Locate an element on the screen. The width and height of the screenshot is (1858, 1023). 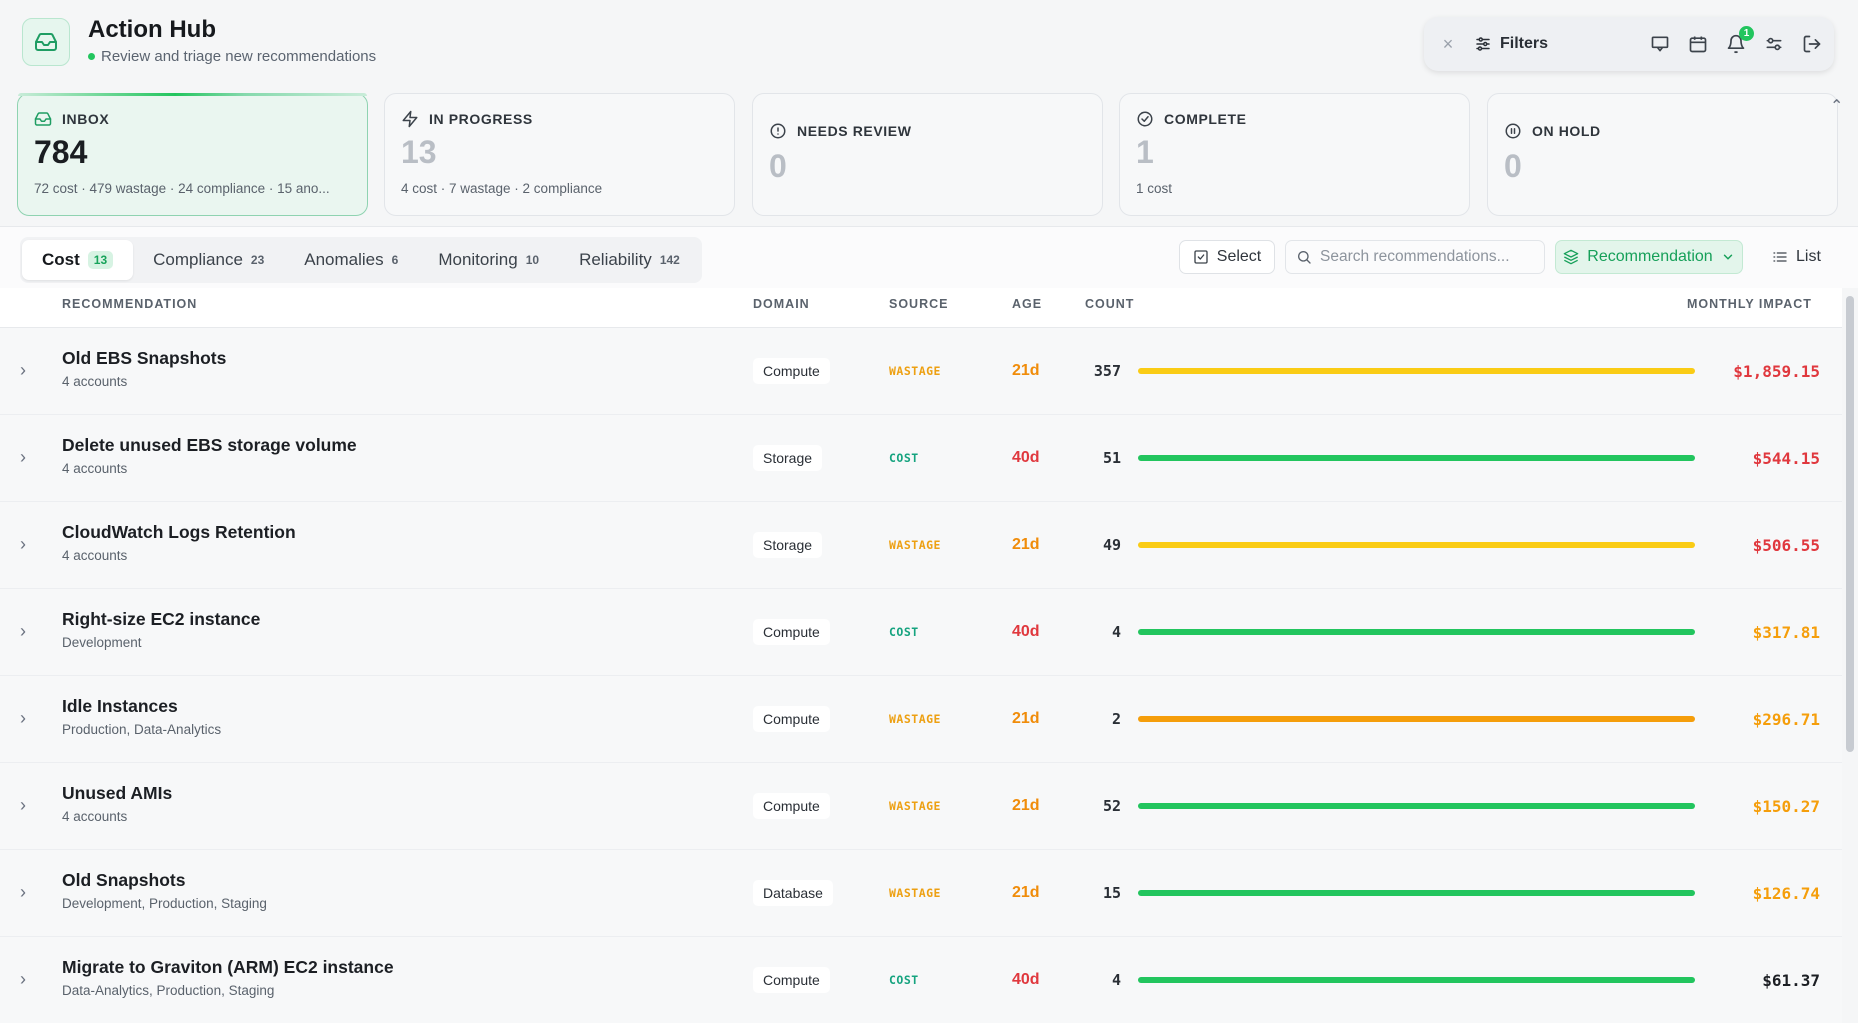
column-header-recommendation: RECOMMENDATION is located at coordinates (130, 304).